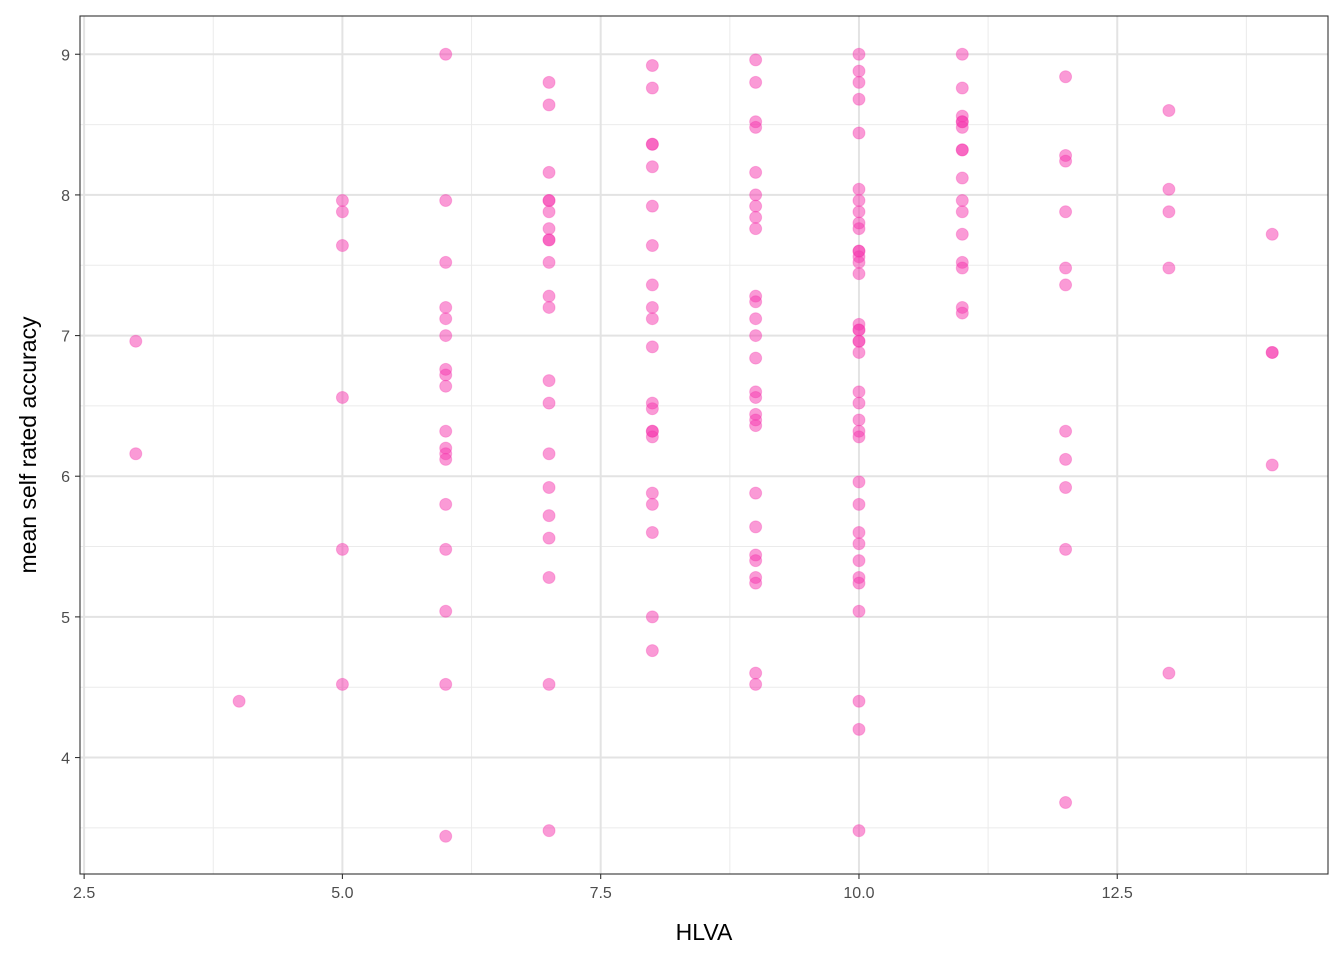 The width and height of the screenshot is (1344, 960). I want to click on y-tick-label: 7, so click(65, 337).